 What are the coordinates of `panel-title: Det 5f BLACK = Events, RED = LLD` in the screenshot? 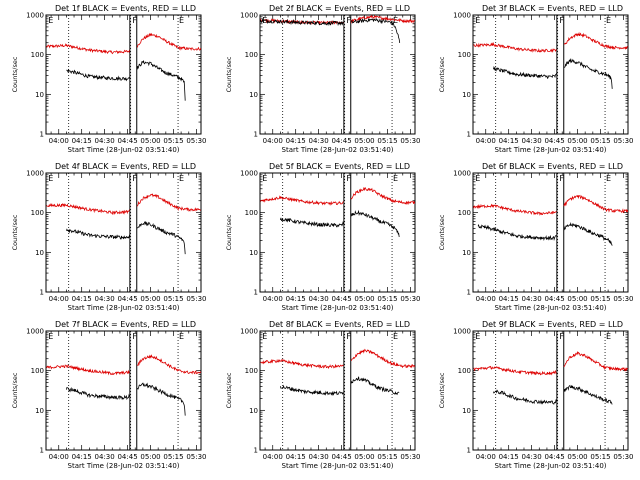 It's located at (339, 166).